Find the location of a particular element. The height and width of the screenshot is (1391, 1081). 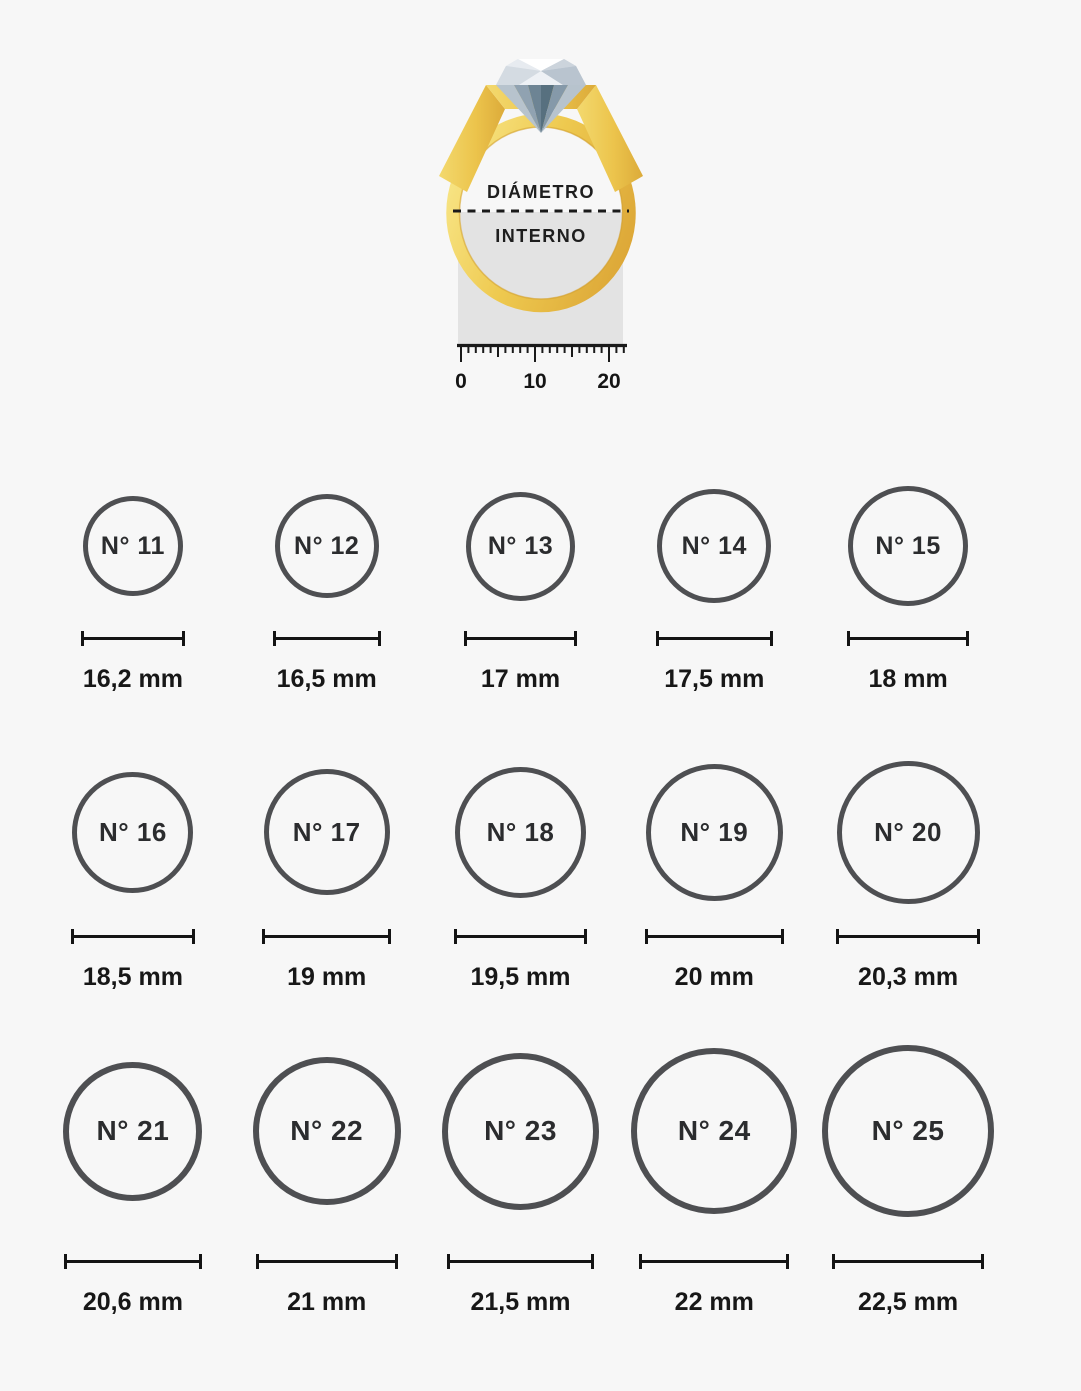

ring-circle-box: N° 15 is located at coordinates (908, 546).